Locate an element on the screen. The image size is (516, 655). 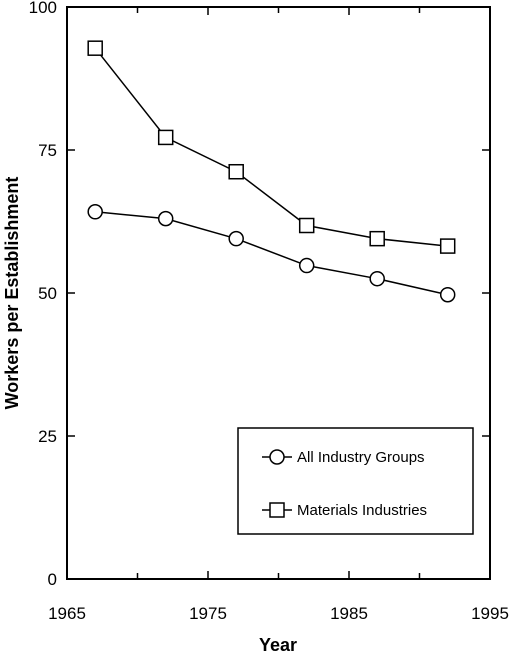
x-tick-label: 1975 is located at coordinates (208, 613).